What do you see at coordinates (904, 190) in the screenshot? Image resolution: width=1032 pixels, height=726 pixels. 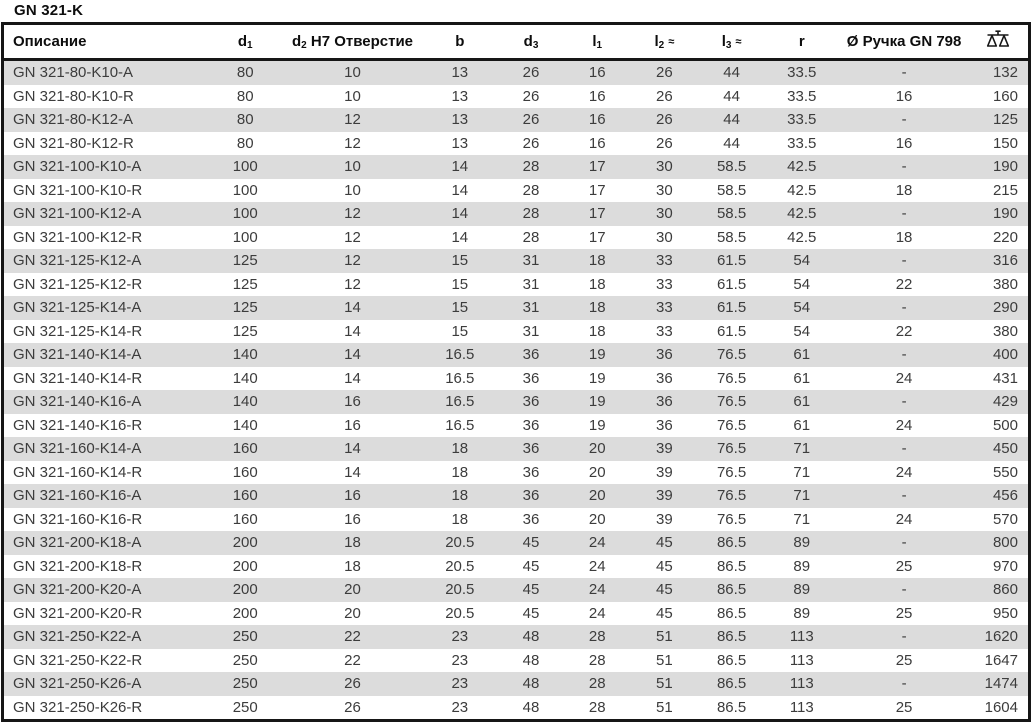 I see `cell-handle: 18` at bounding box center [904, 190].